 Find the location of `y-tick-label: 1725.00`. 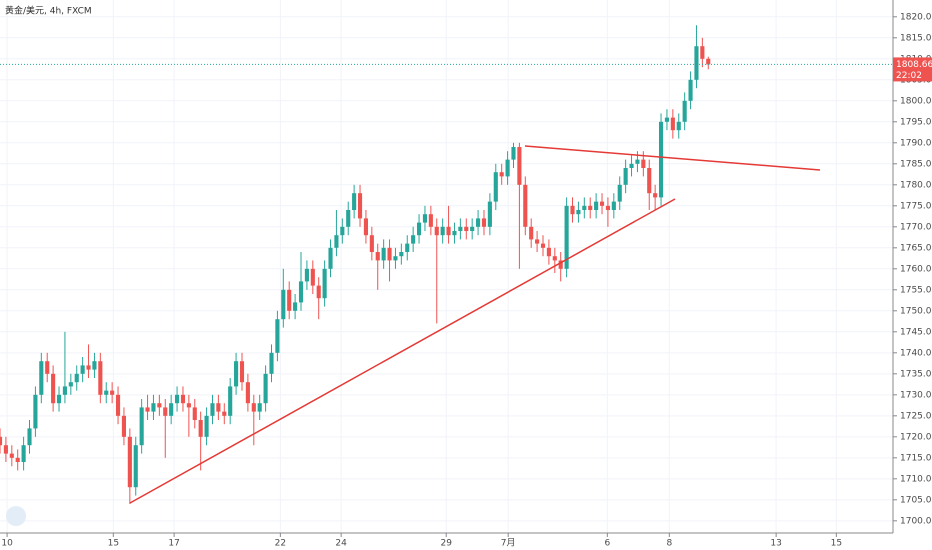

y-tick-label: 1725.00 is located at coordinates (916, 416).